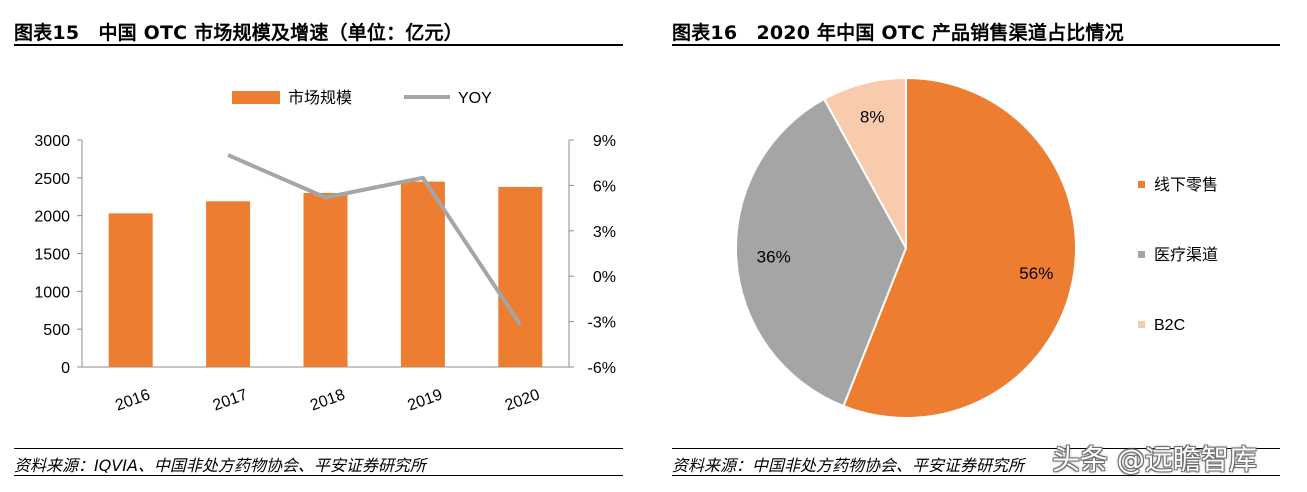 Image resolution: width=1307 pixels, height=492 pixels. Describe the element at coordinates (602, 368) in the screenshot. I see `y-right-tick-label: -6%` at that location.